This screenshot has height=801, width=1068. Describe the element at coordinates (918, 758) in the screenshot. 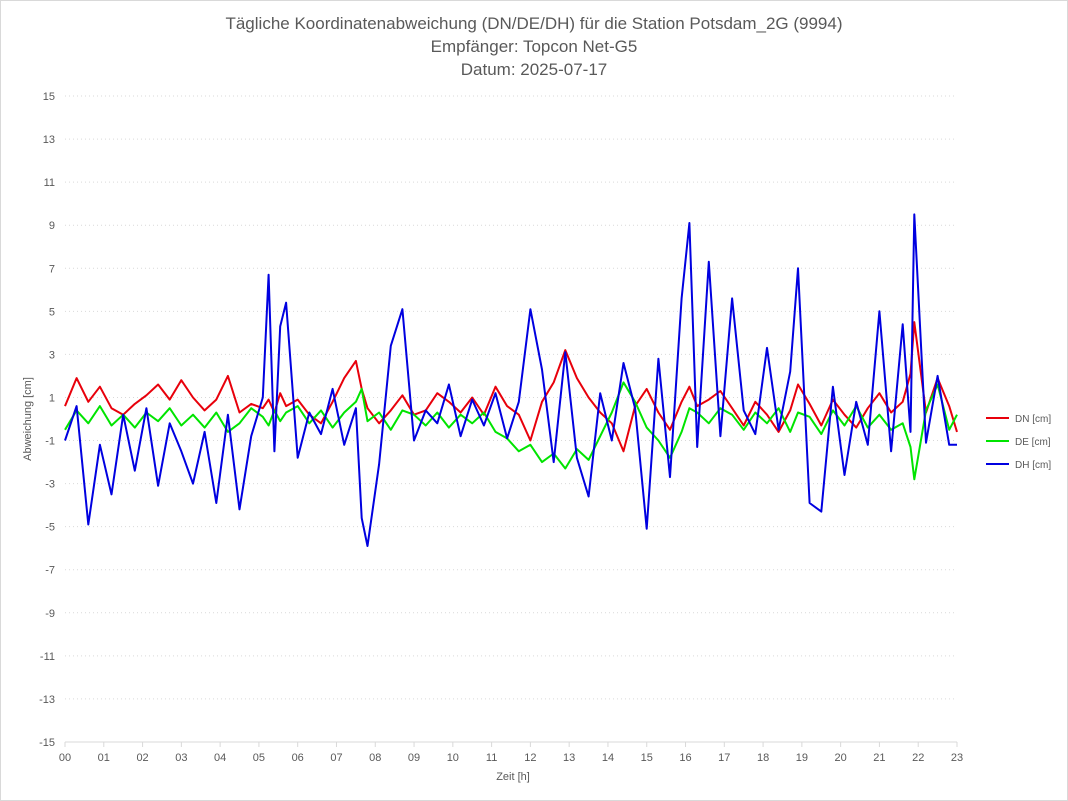

I see `x-tick-label: 22` at that location.